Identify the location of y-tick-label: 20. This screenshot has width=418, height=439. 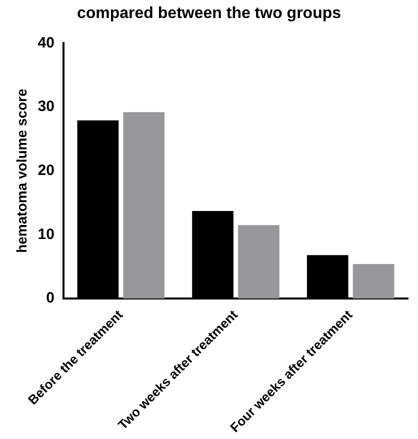
(46, 170).